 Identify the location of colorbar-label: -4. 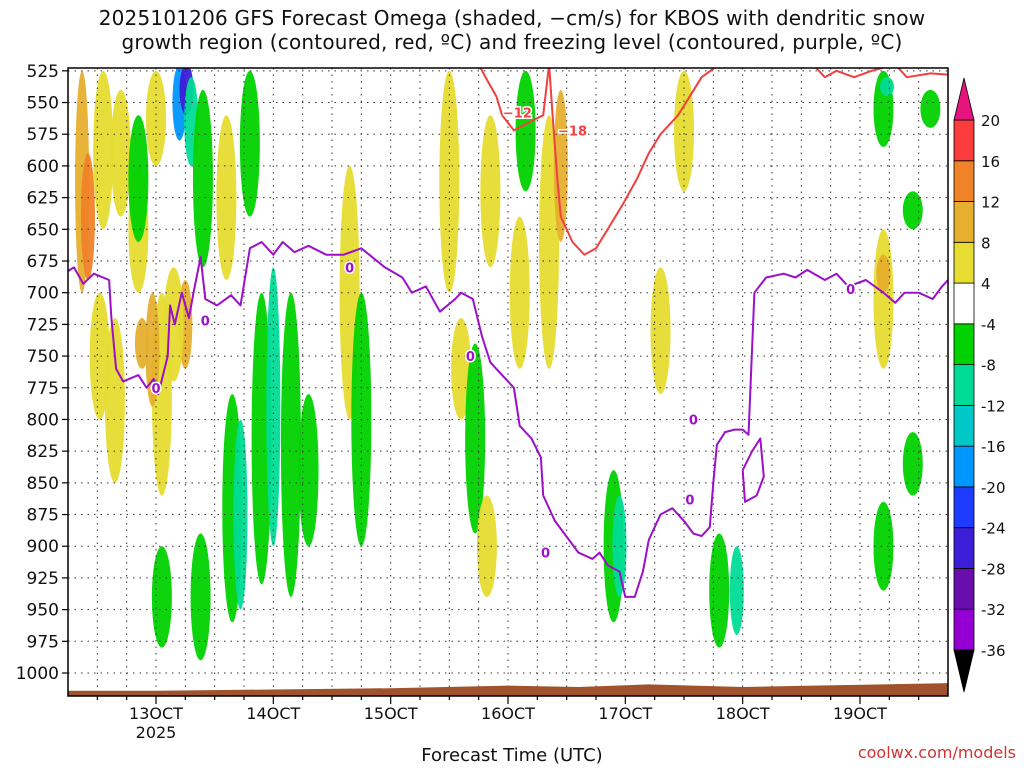
(988, 325).